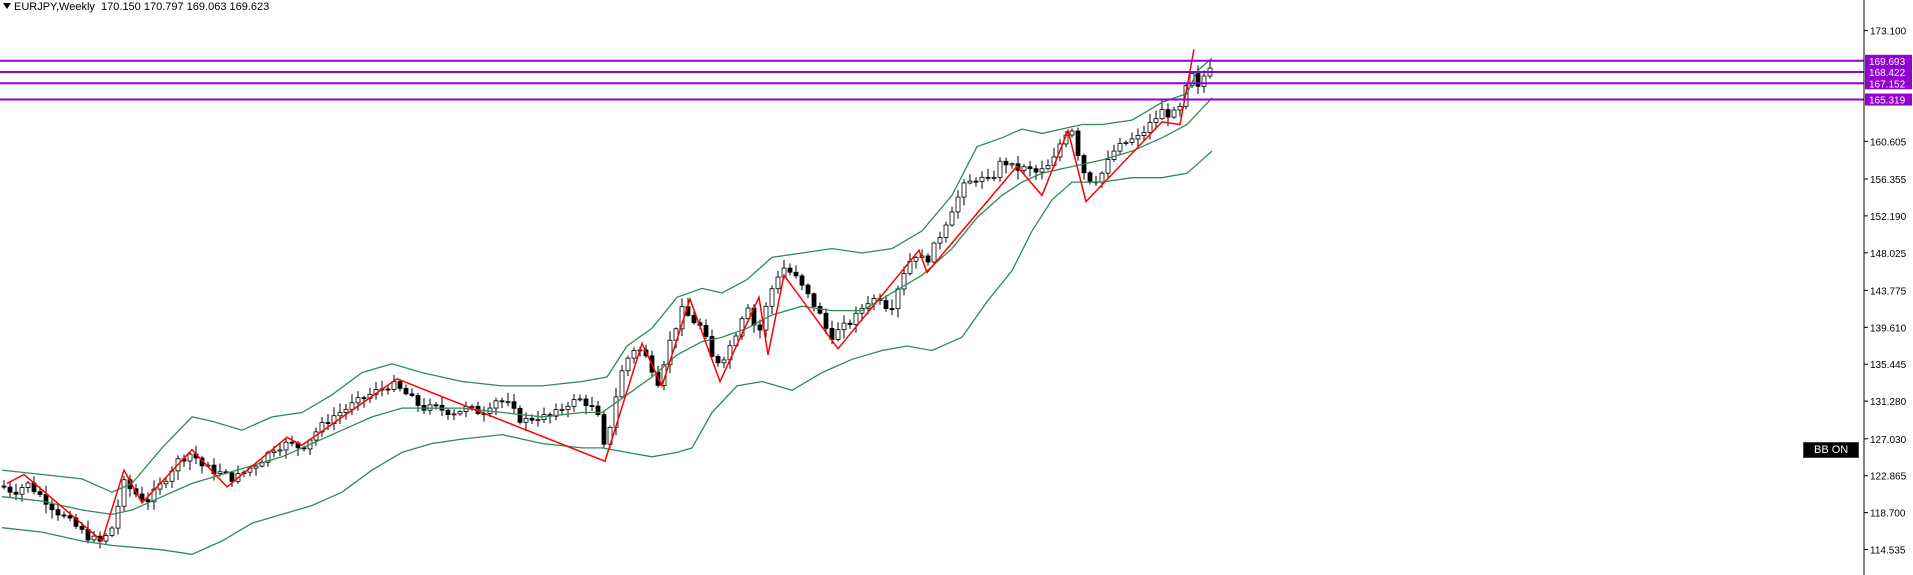 The width and height of the screenshot is (1913, 575). What do you see at coordinates (7, 6) in the screenshot?
I see `collapse-triangle-icon` at bounding box center [7, 6].